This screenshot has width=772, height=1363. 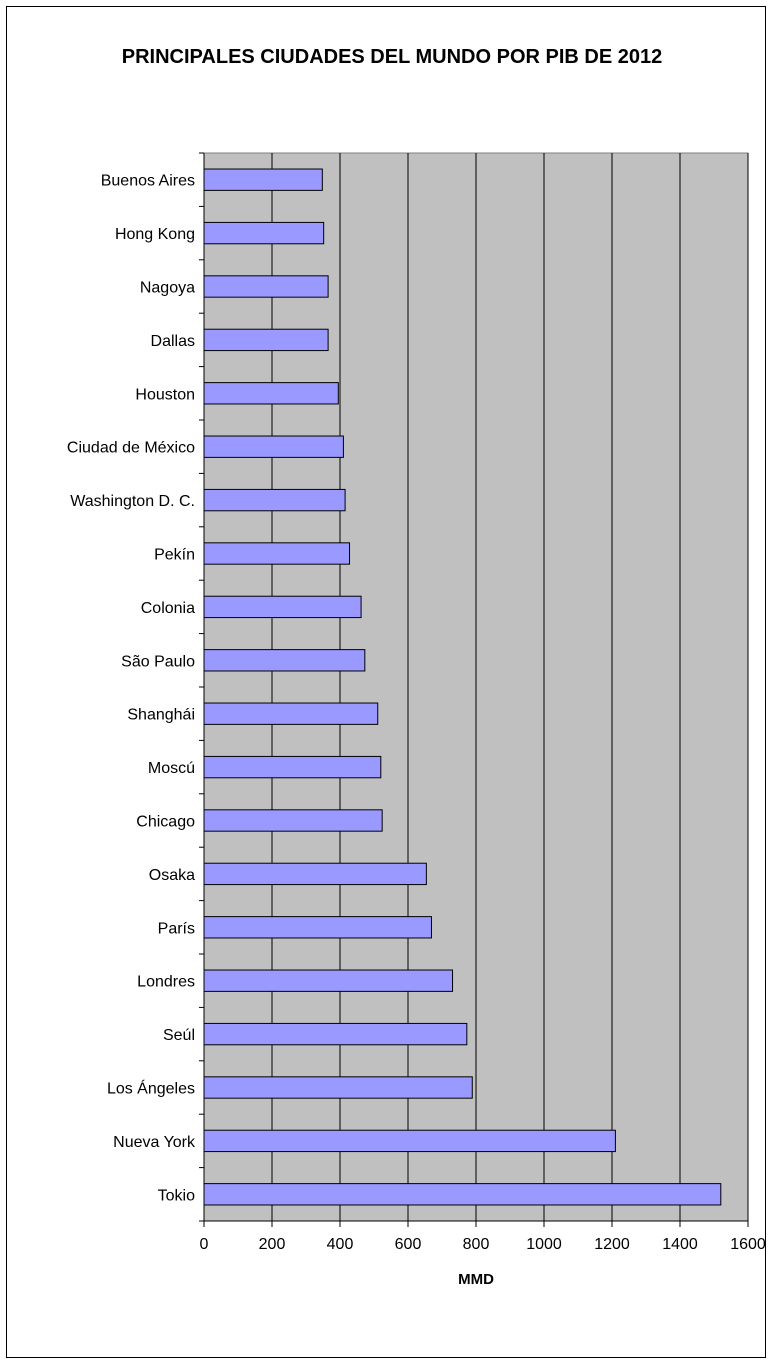 What do you see at coordinates (167, 288) in the screenshot?
I see `y-tick-label: Nagoya` at bounding box center [167, 288].